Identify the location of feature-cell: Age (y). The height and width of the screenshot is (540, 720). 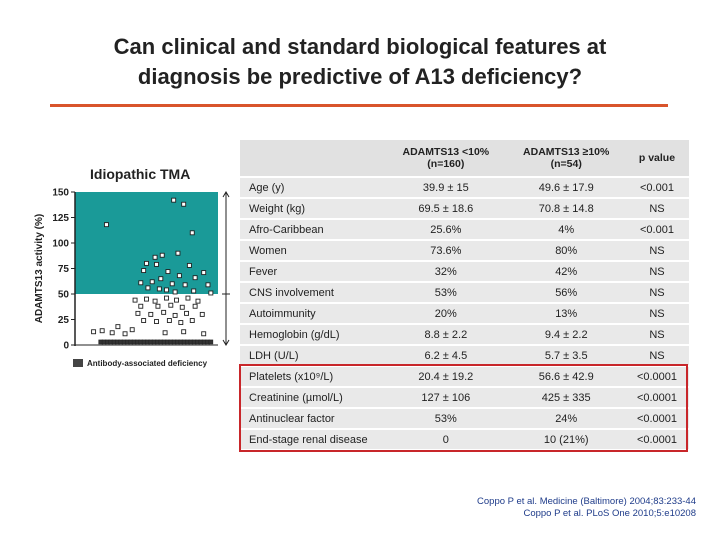
(312, 188).